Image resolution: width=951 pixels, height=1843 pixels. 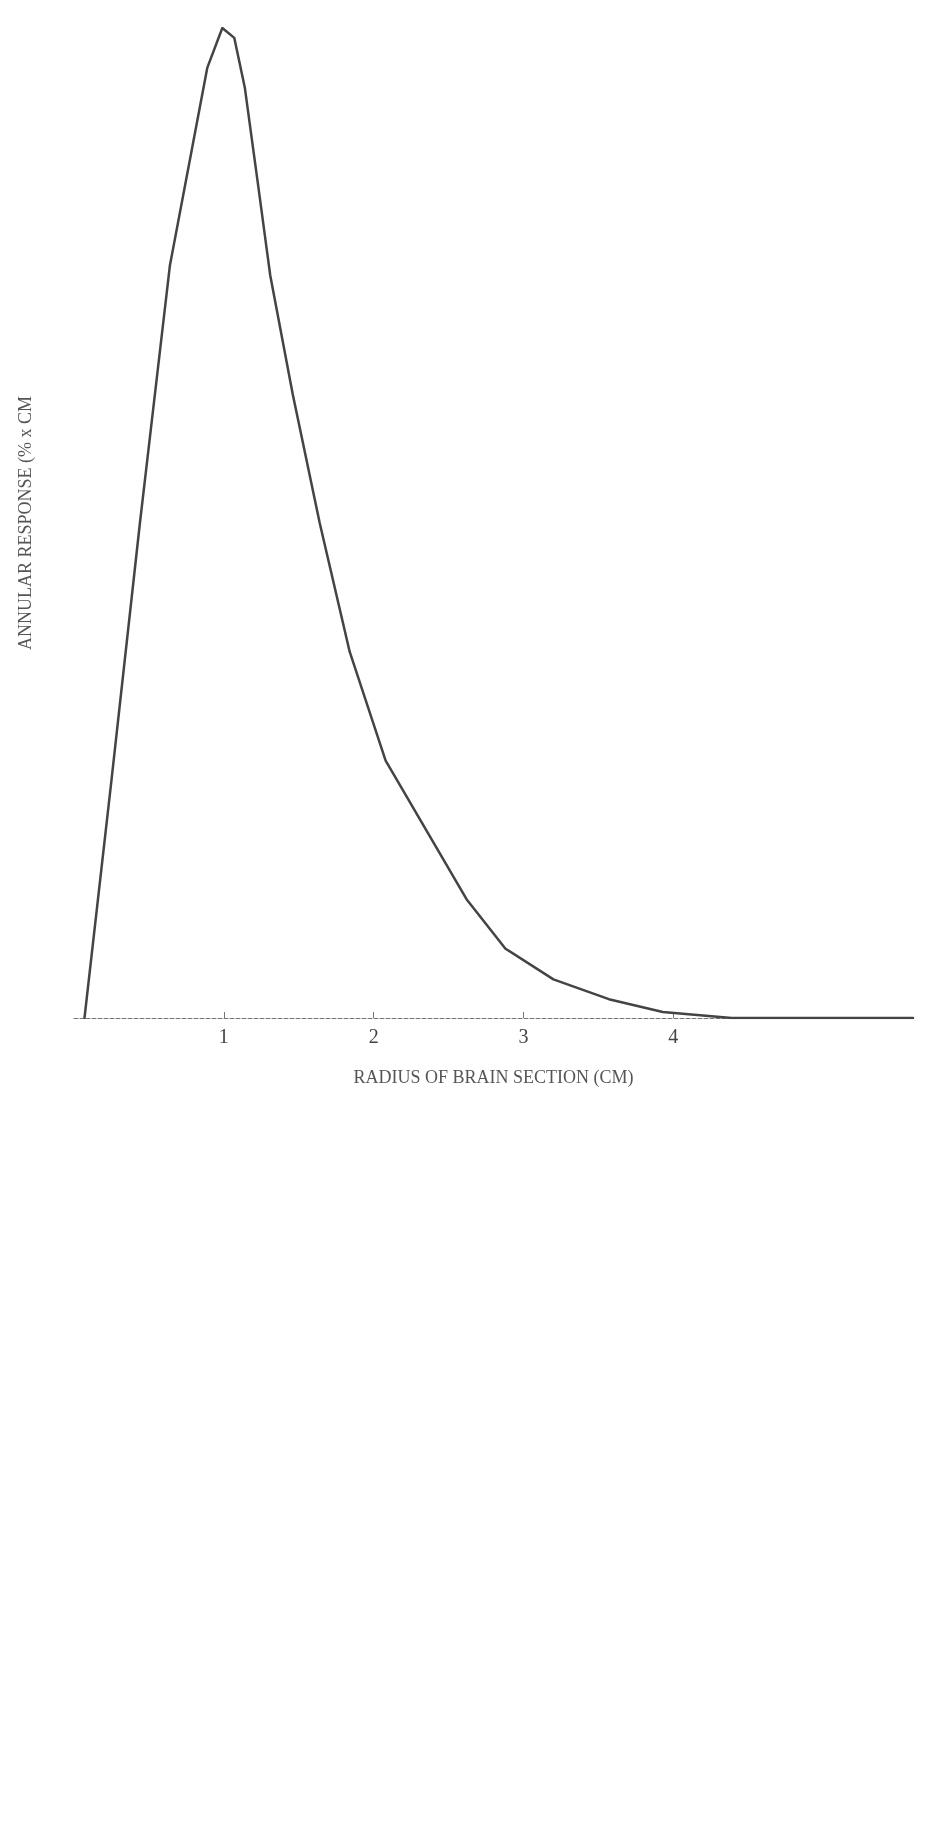 What do you see at coordinates (673, 1036) in the screenshot?
I see `x-tick-label: 4` at bounding box center [673, 1036].